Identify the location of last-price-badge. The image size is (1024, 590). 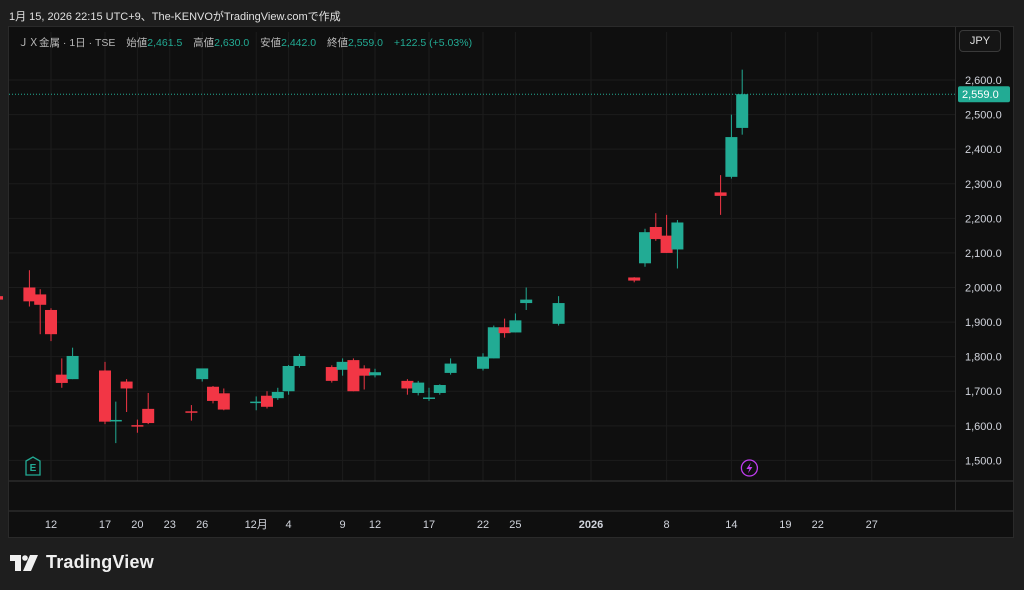
(984, 94).